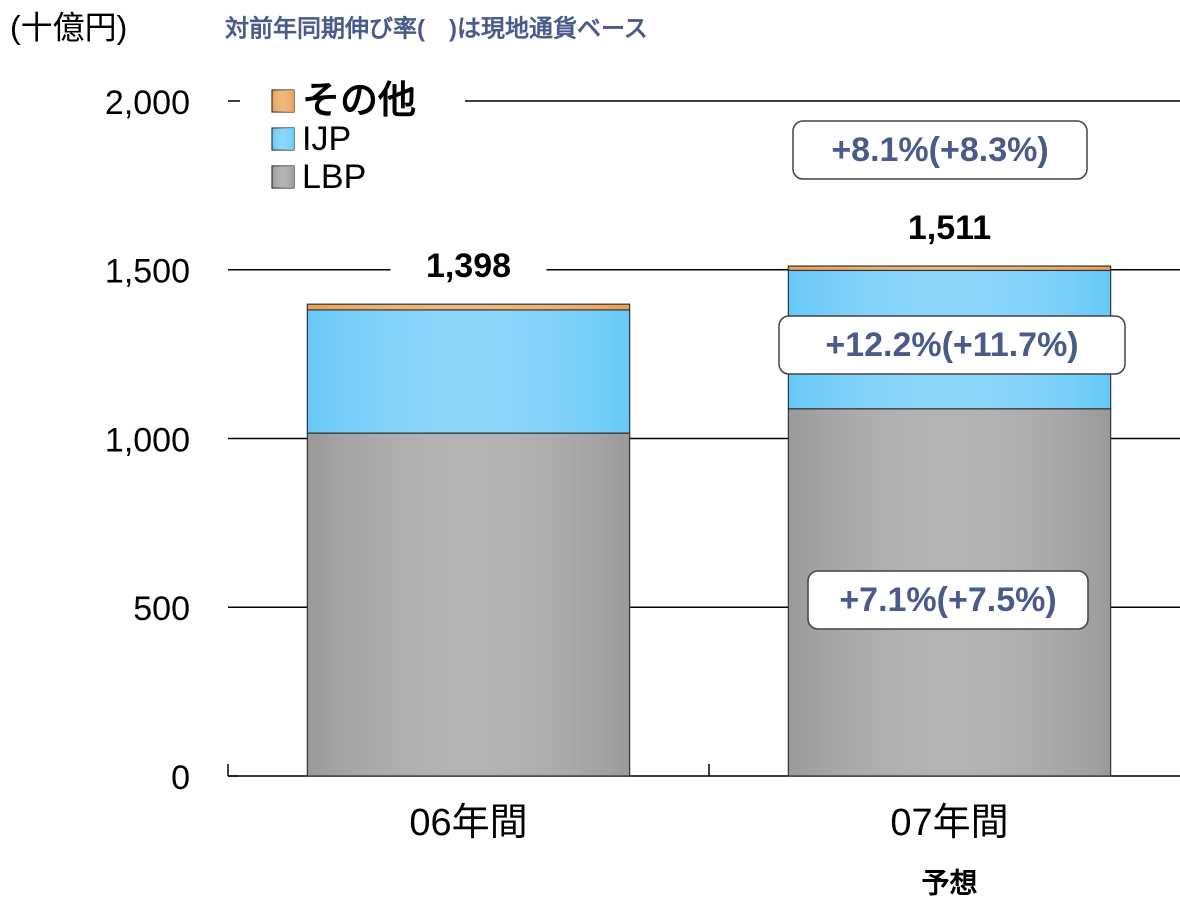 The height and width of the screenshot is (904, 1180). I want to click on y-tick-label: 1,000, so click(147, 440).